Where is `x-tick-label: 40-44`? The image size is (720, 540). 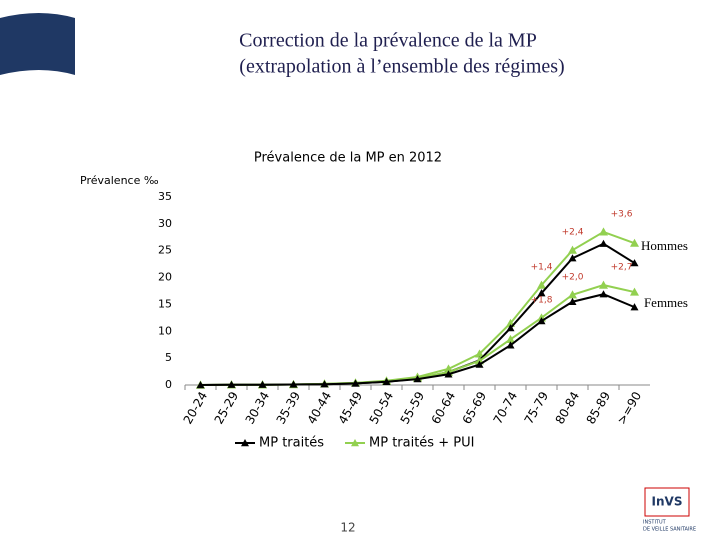 x-tick-label: 40-44 is located at coordinates (320, 407).